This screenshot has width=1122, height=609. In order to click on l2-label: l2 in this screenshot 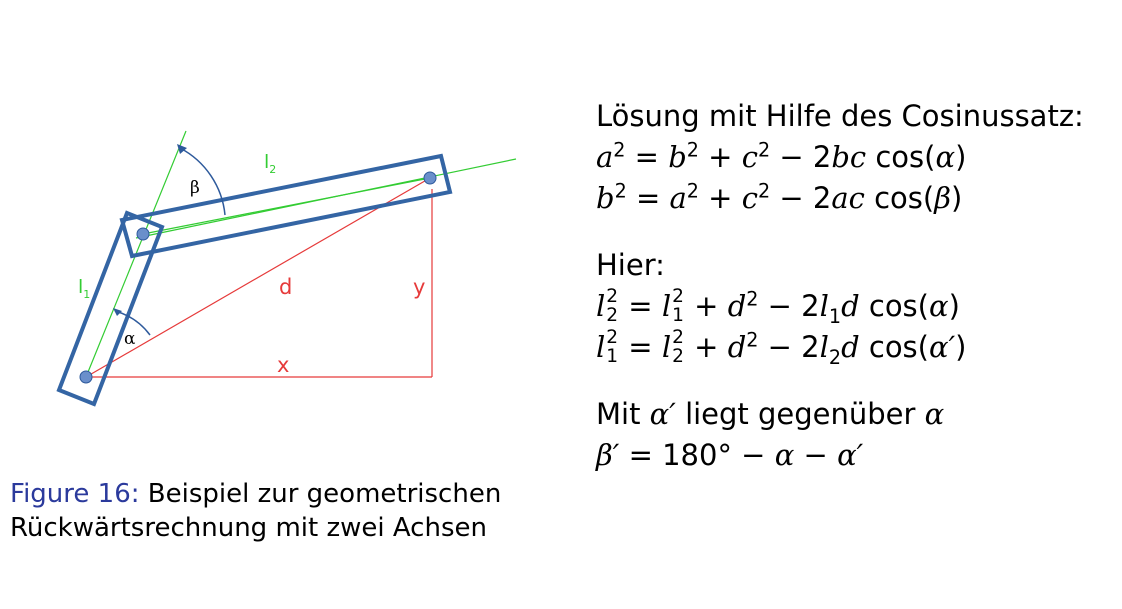, I will do `click(270, 163)`.